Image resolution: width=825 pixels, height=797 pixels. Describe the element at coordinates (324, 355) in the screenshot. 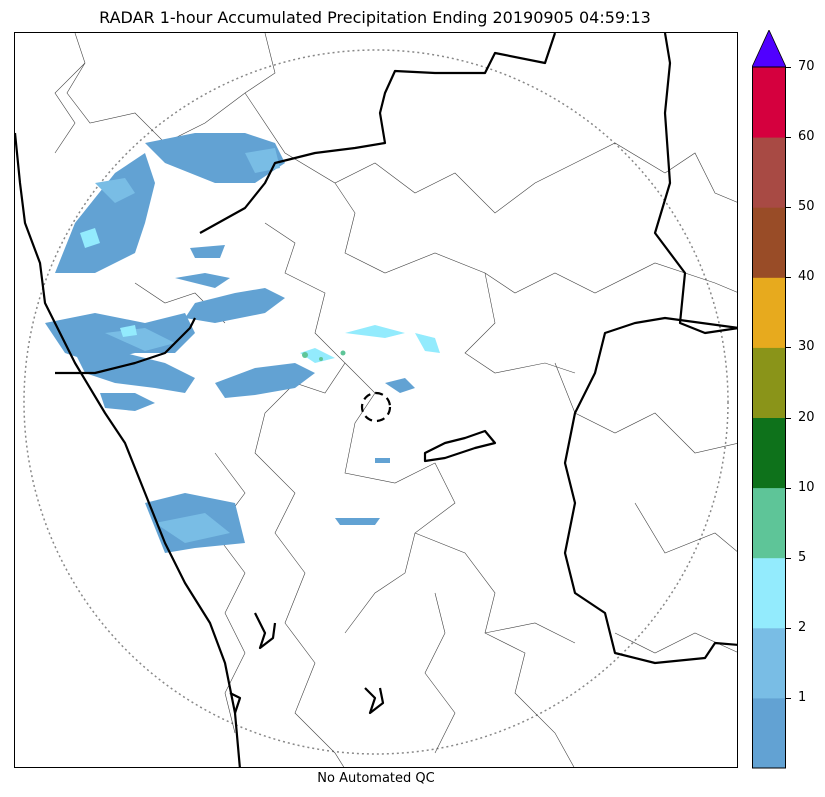

I see `precip-green` at that location.